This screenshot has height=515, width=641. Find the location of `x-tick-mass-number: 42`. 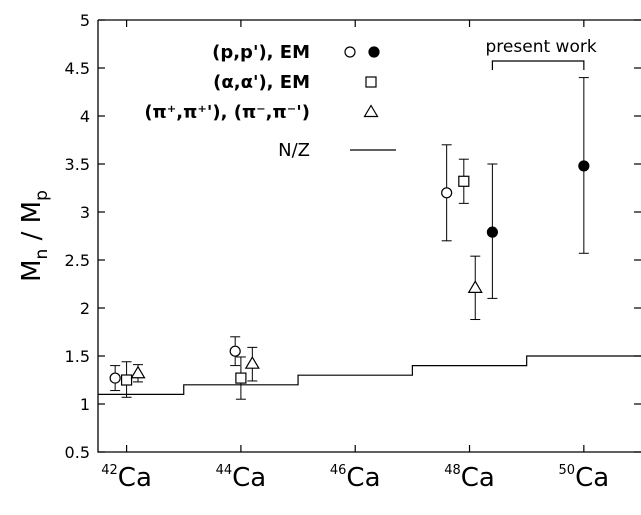

x-tick-mass-number: 42 is located at coordinates (109, 470).